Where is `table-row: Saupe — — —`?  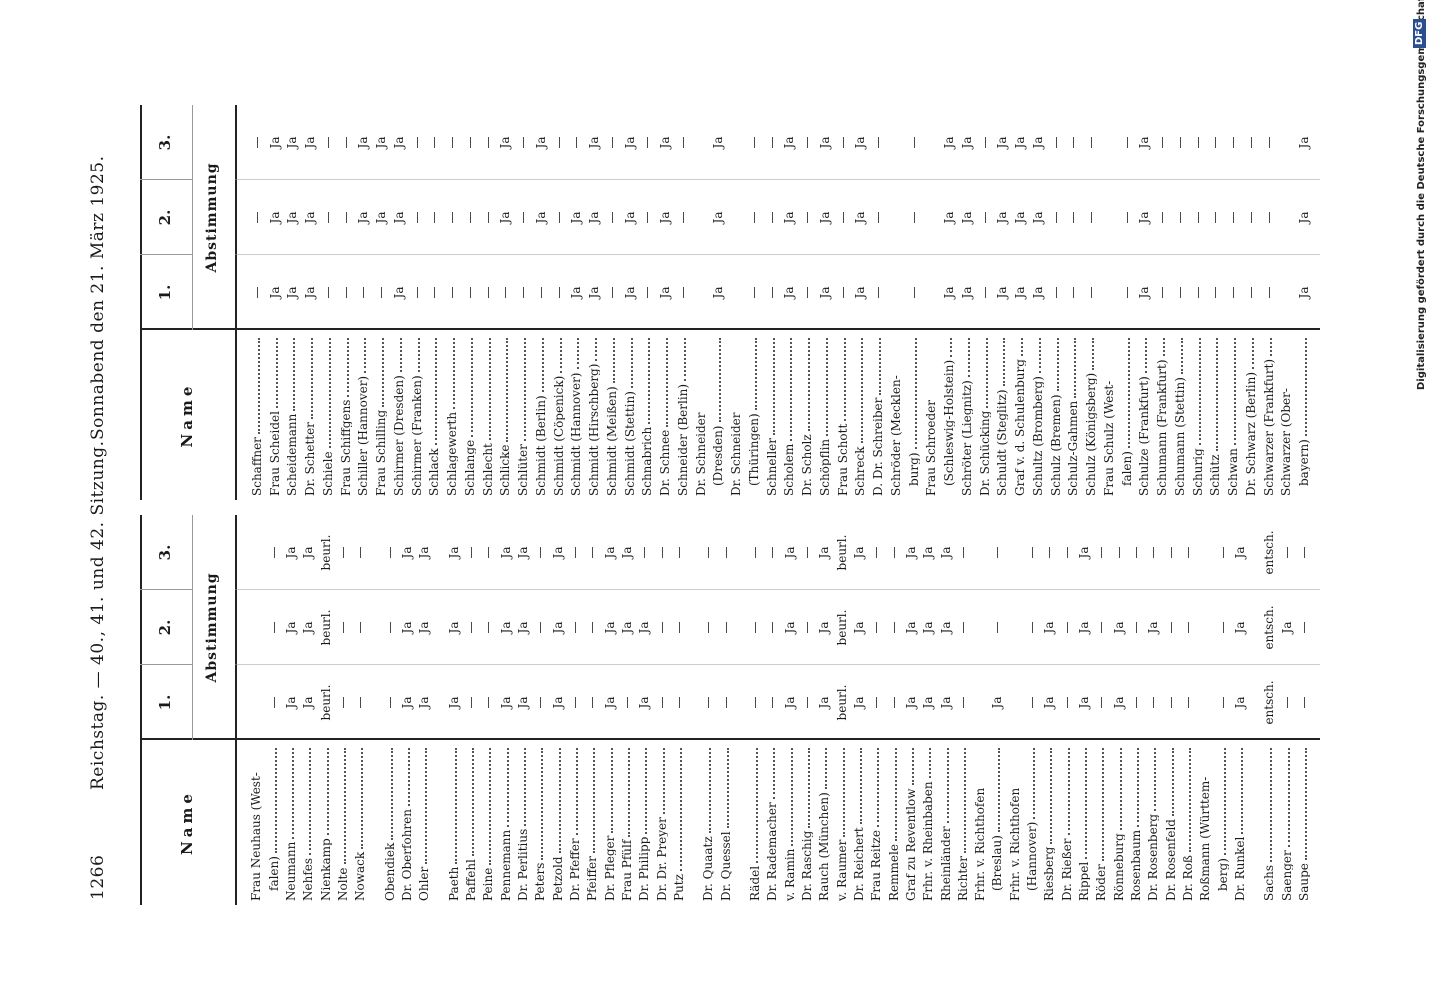 table-row: Saupe — — — is located at coordinates (1302, 710).